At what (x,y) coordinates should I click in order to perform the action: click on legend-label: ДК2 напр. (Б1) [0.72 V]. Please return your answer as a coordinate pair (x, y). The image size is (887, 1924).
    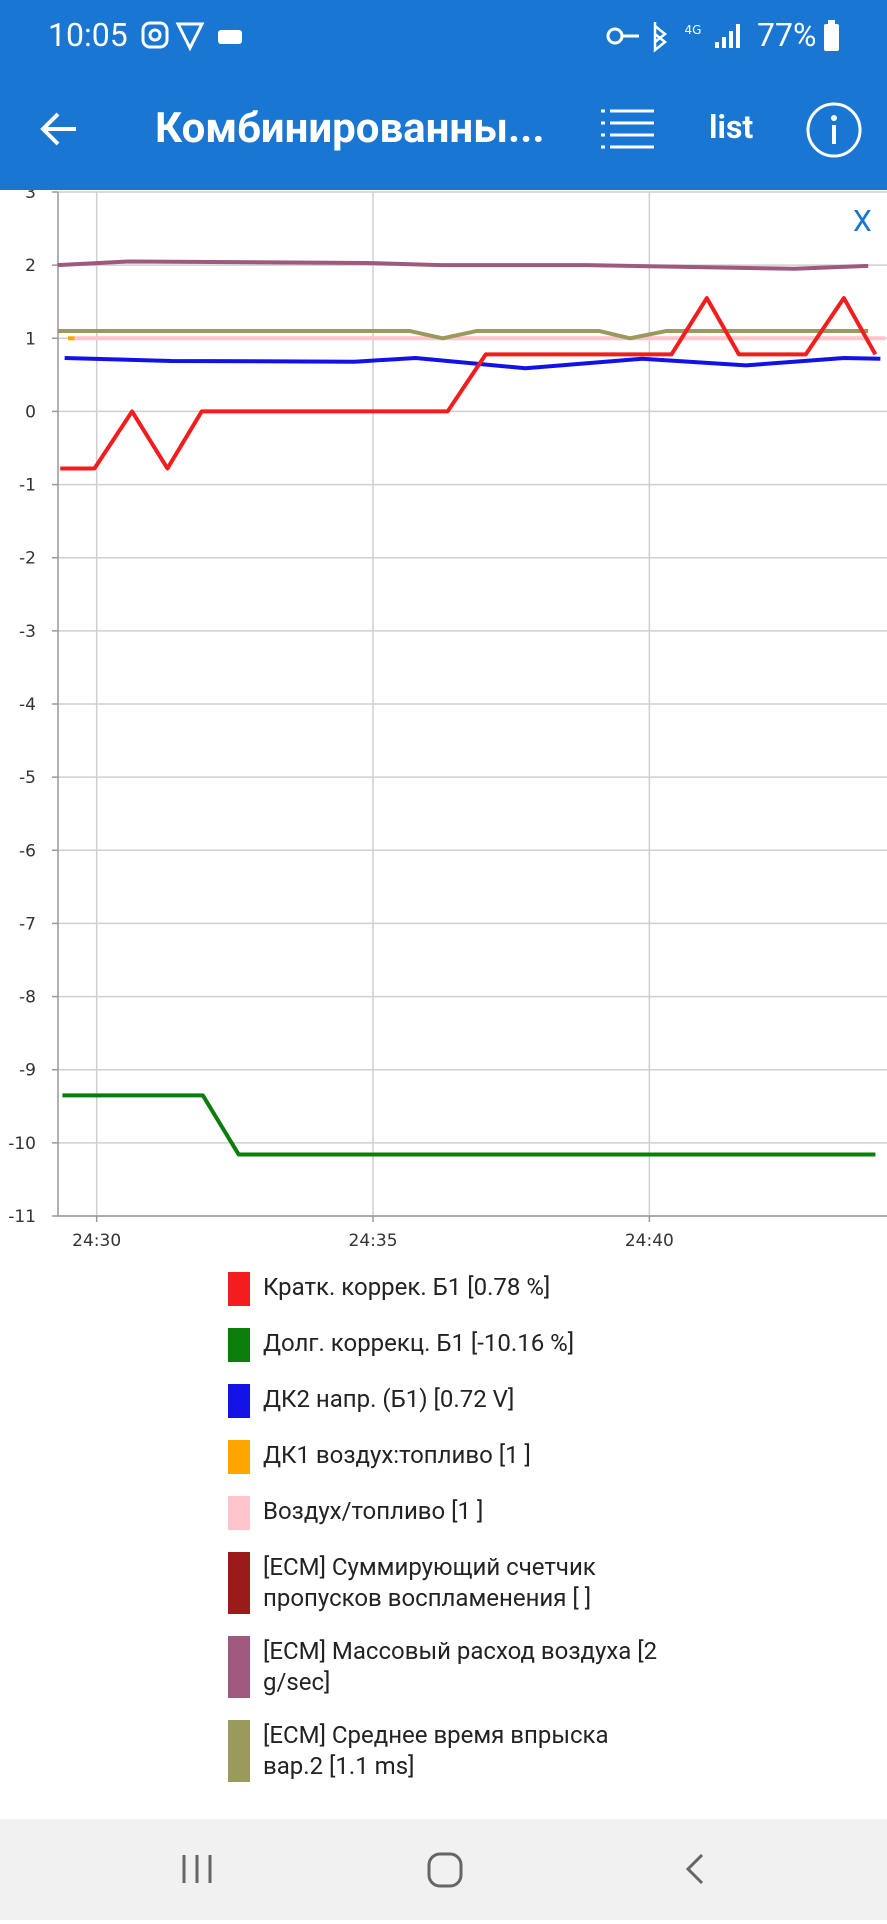
    Looking at the image, I should click on (389, 1399).